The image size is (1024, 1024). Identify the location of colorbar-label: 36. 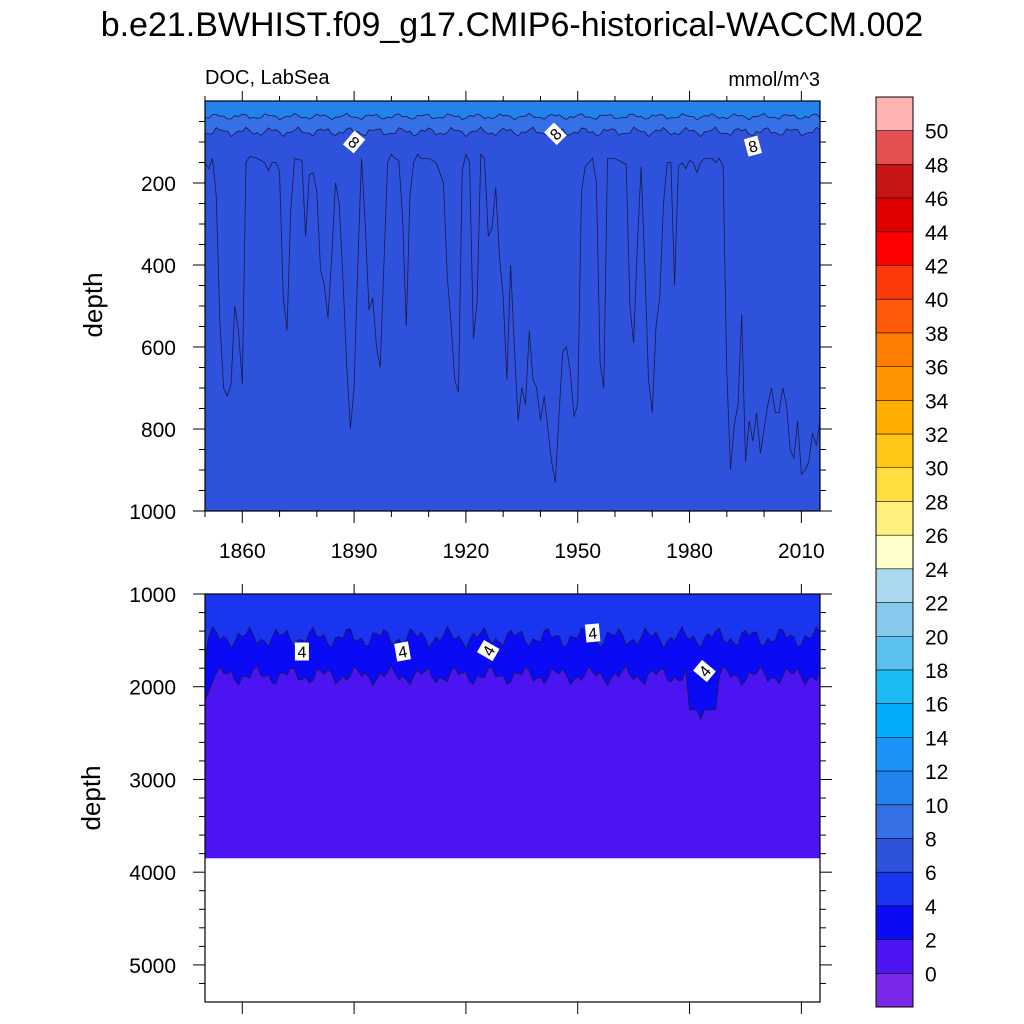
(936, 368).